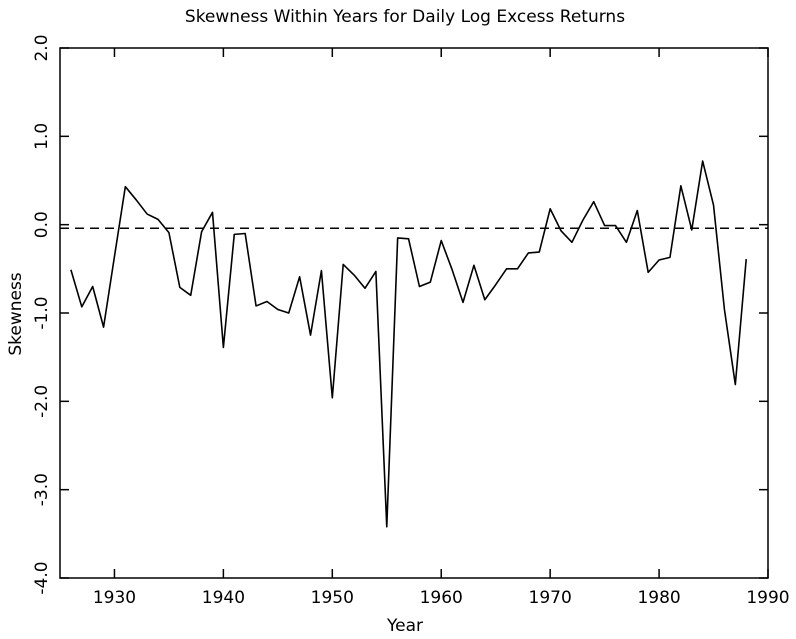 This screenshot has width=796, height=639. I want to click on y-tick-label: -2.0, so click(42, 401).